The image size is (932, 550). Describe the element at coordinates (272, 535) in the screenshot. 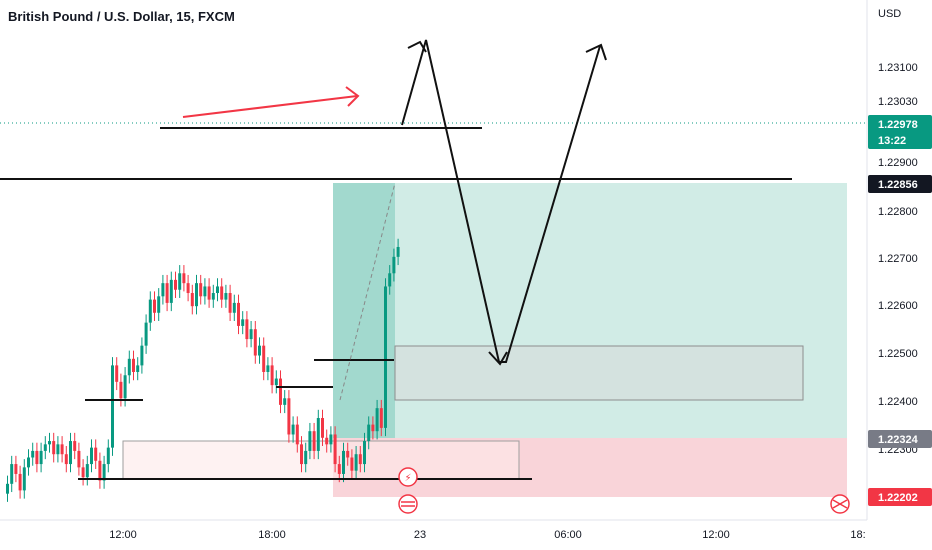

I see `xtick: 18:00` at that location.